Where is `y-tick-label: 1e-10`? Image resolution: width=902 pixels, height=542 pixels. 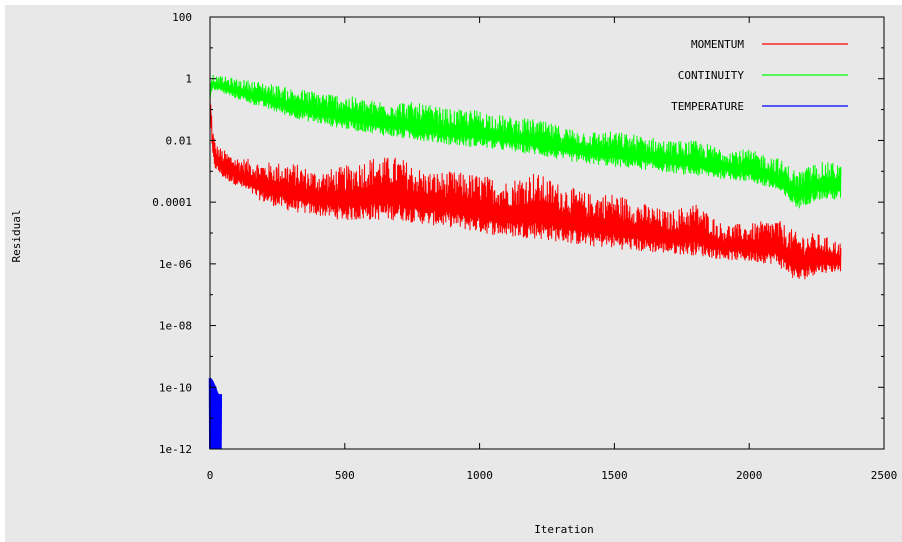 y-tick-label: 1e-10 is located at coordinates (175, 387).